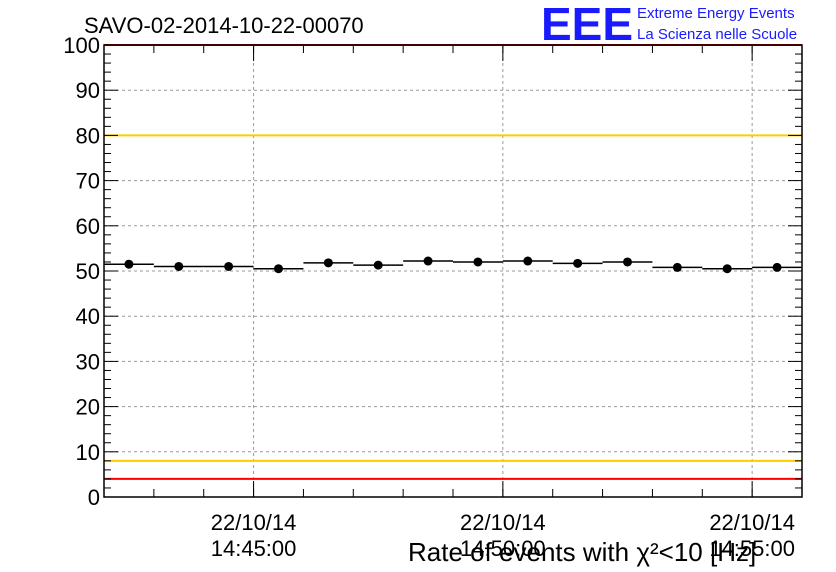 The width and height of the screenshot is (836, 572). Describe the element at coordinates (94, 497) in the screenshot. I see `y-tick-label: 0` at that location.